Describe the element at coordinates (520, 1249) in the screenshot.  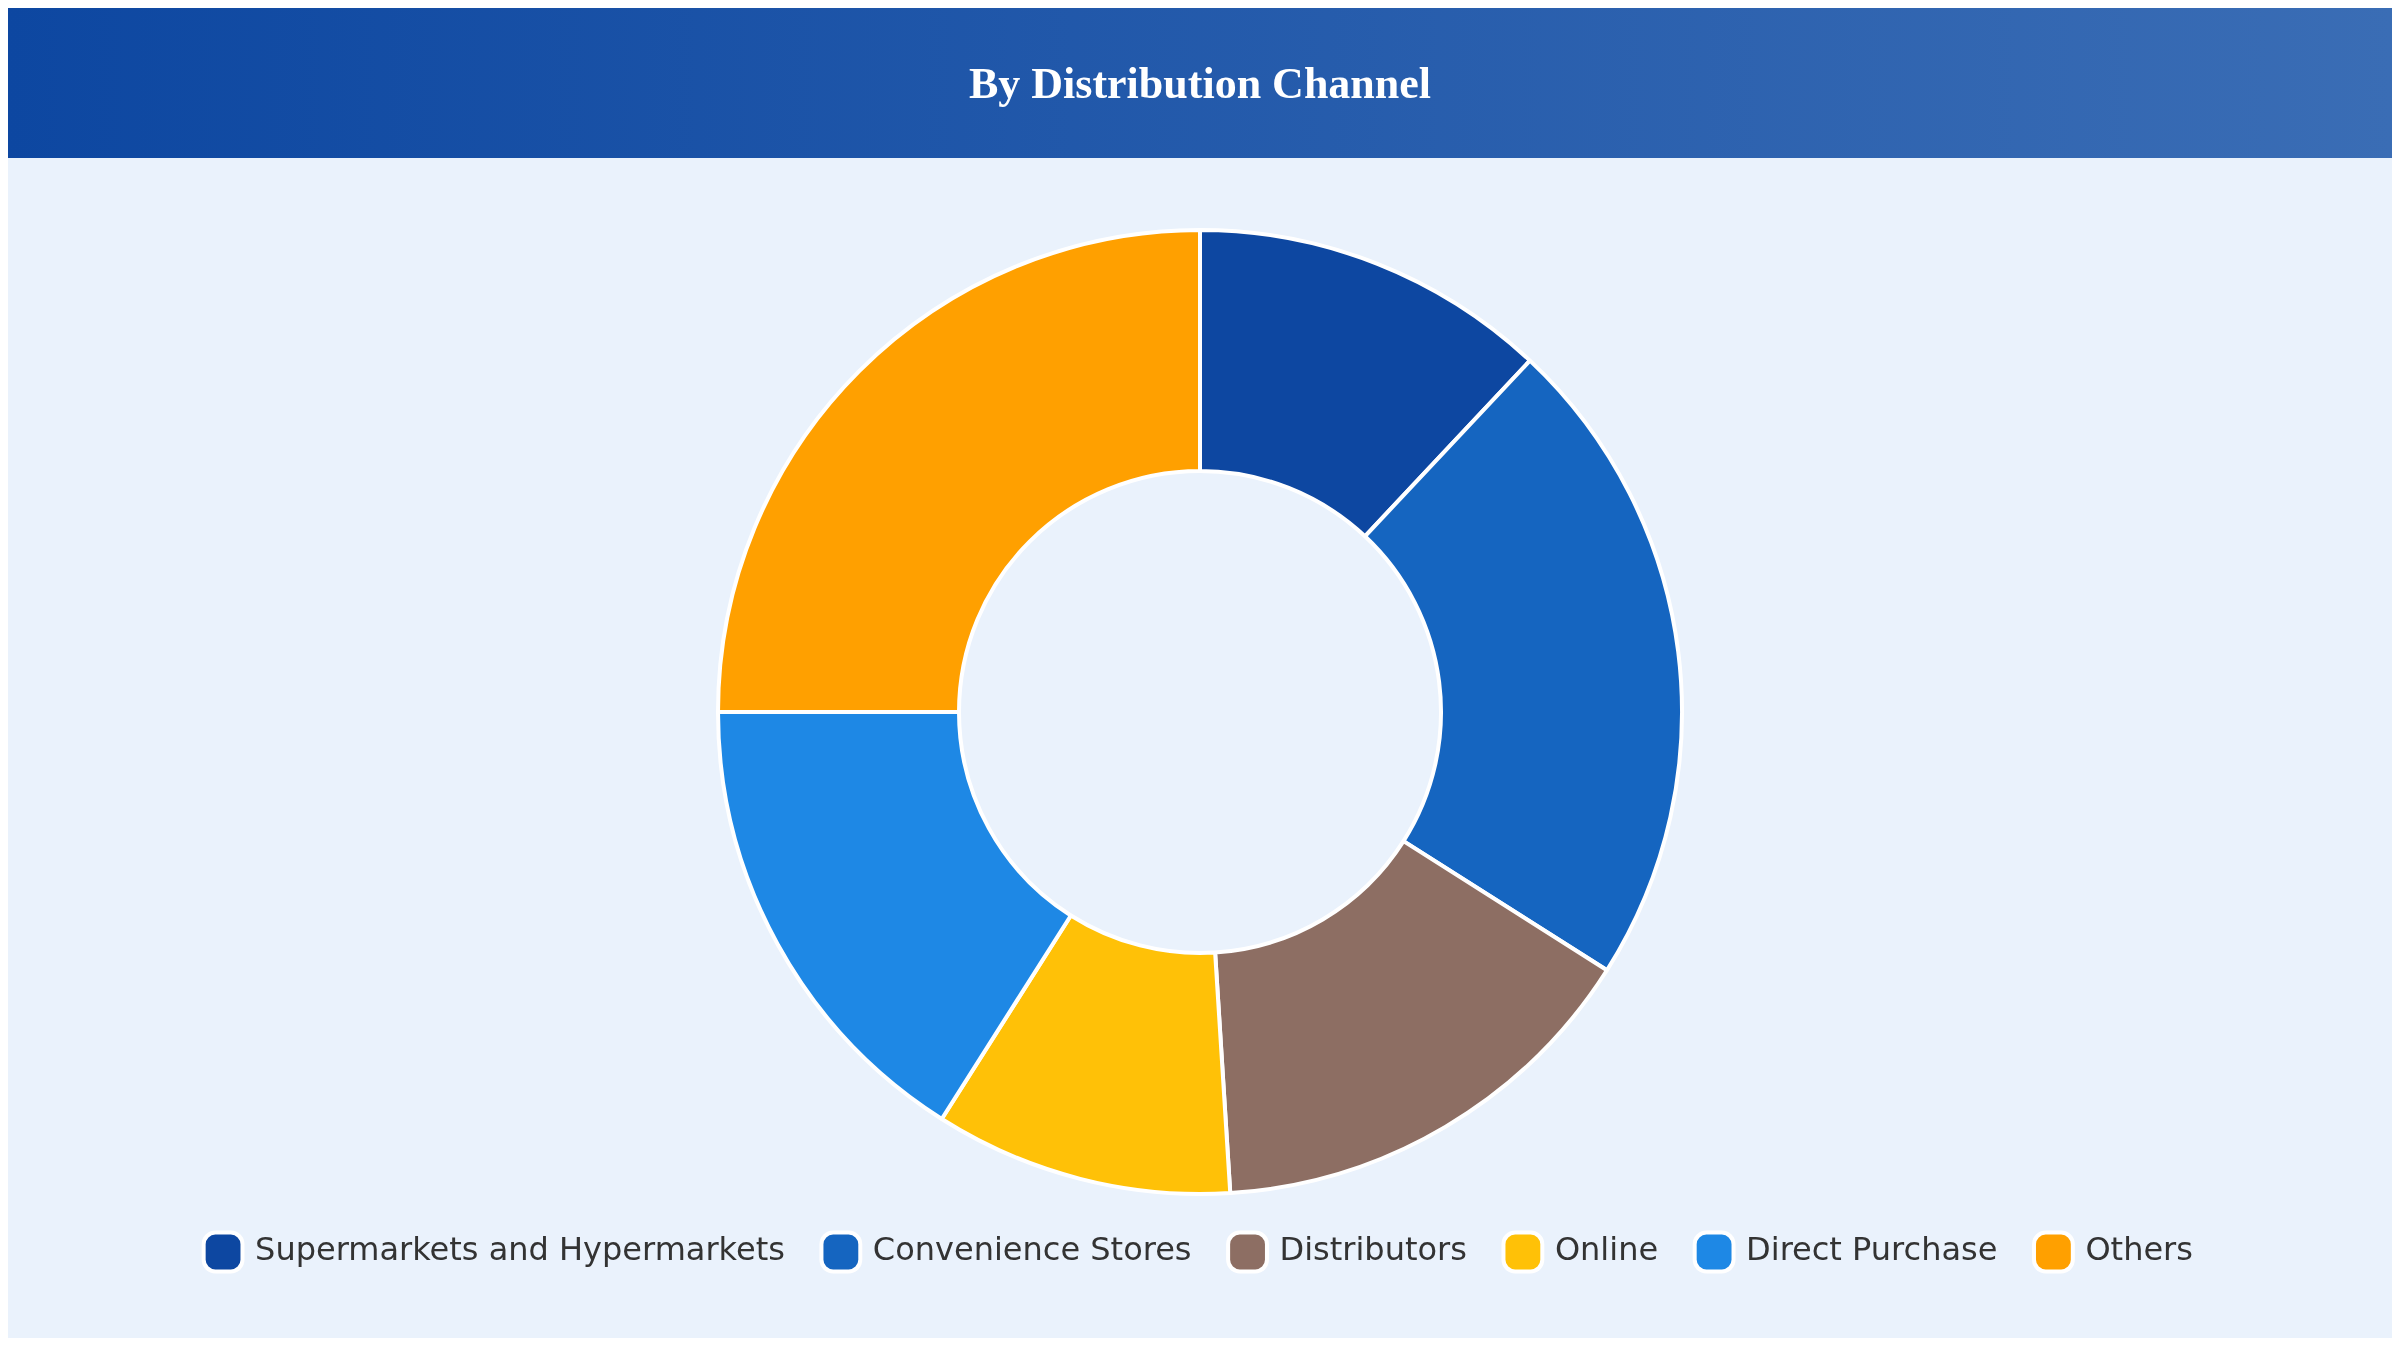
I see `legend-label: Supermarkets and Hypermarkets` at that location.